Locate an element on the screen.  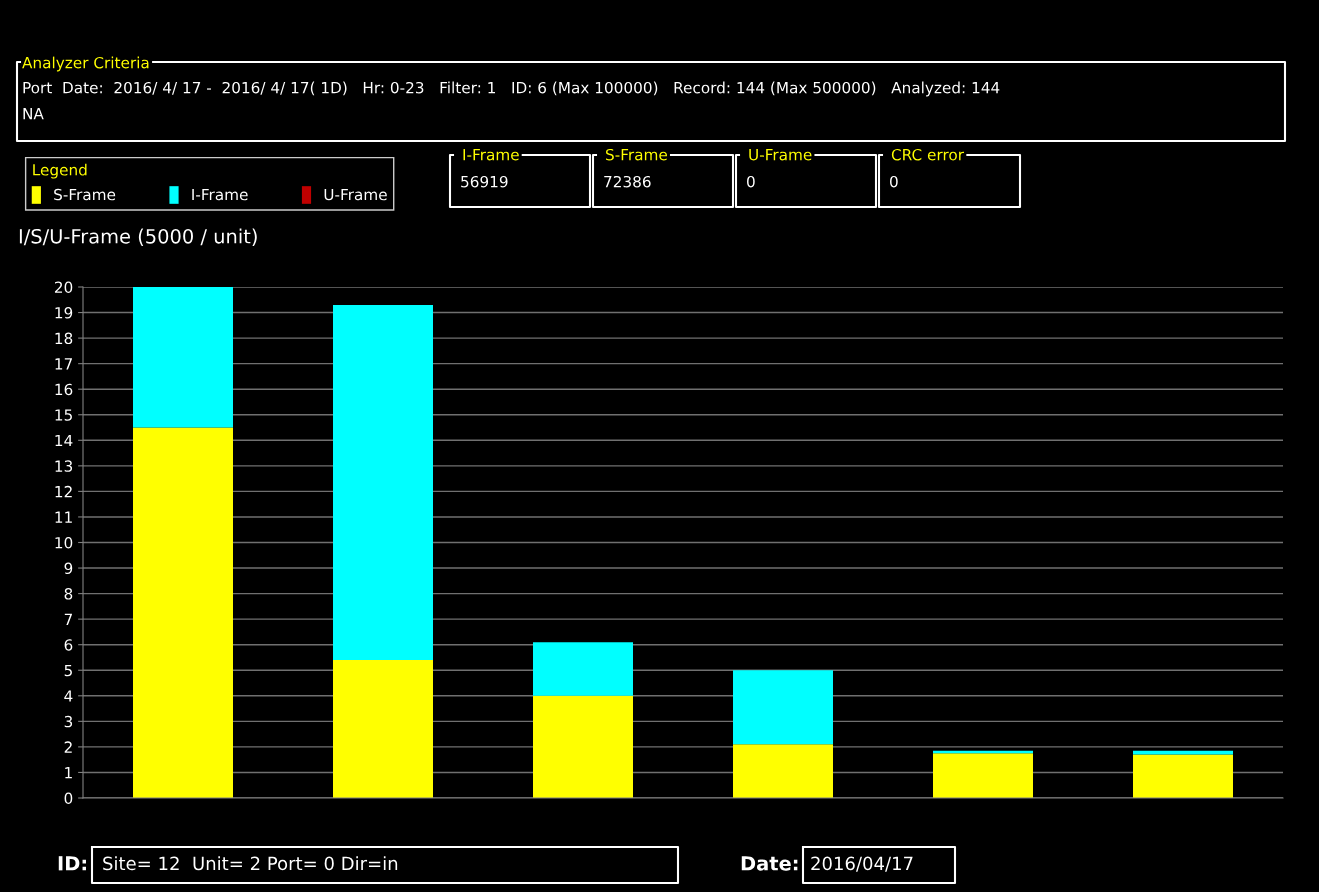
text: Date: is located at coordinates (769, 863).